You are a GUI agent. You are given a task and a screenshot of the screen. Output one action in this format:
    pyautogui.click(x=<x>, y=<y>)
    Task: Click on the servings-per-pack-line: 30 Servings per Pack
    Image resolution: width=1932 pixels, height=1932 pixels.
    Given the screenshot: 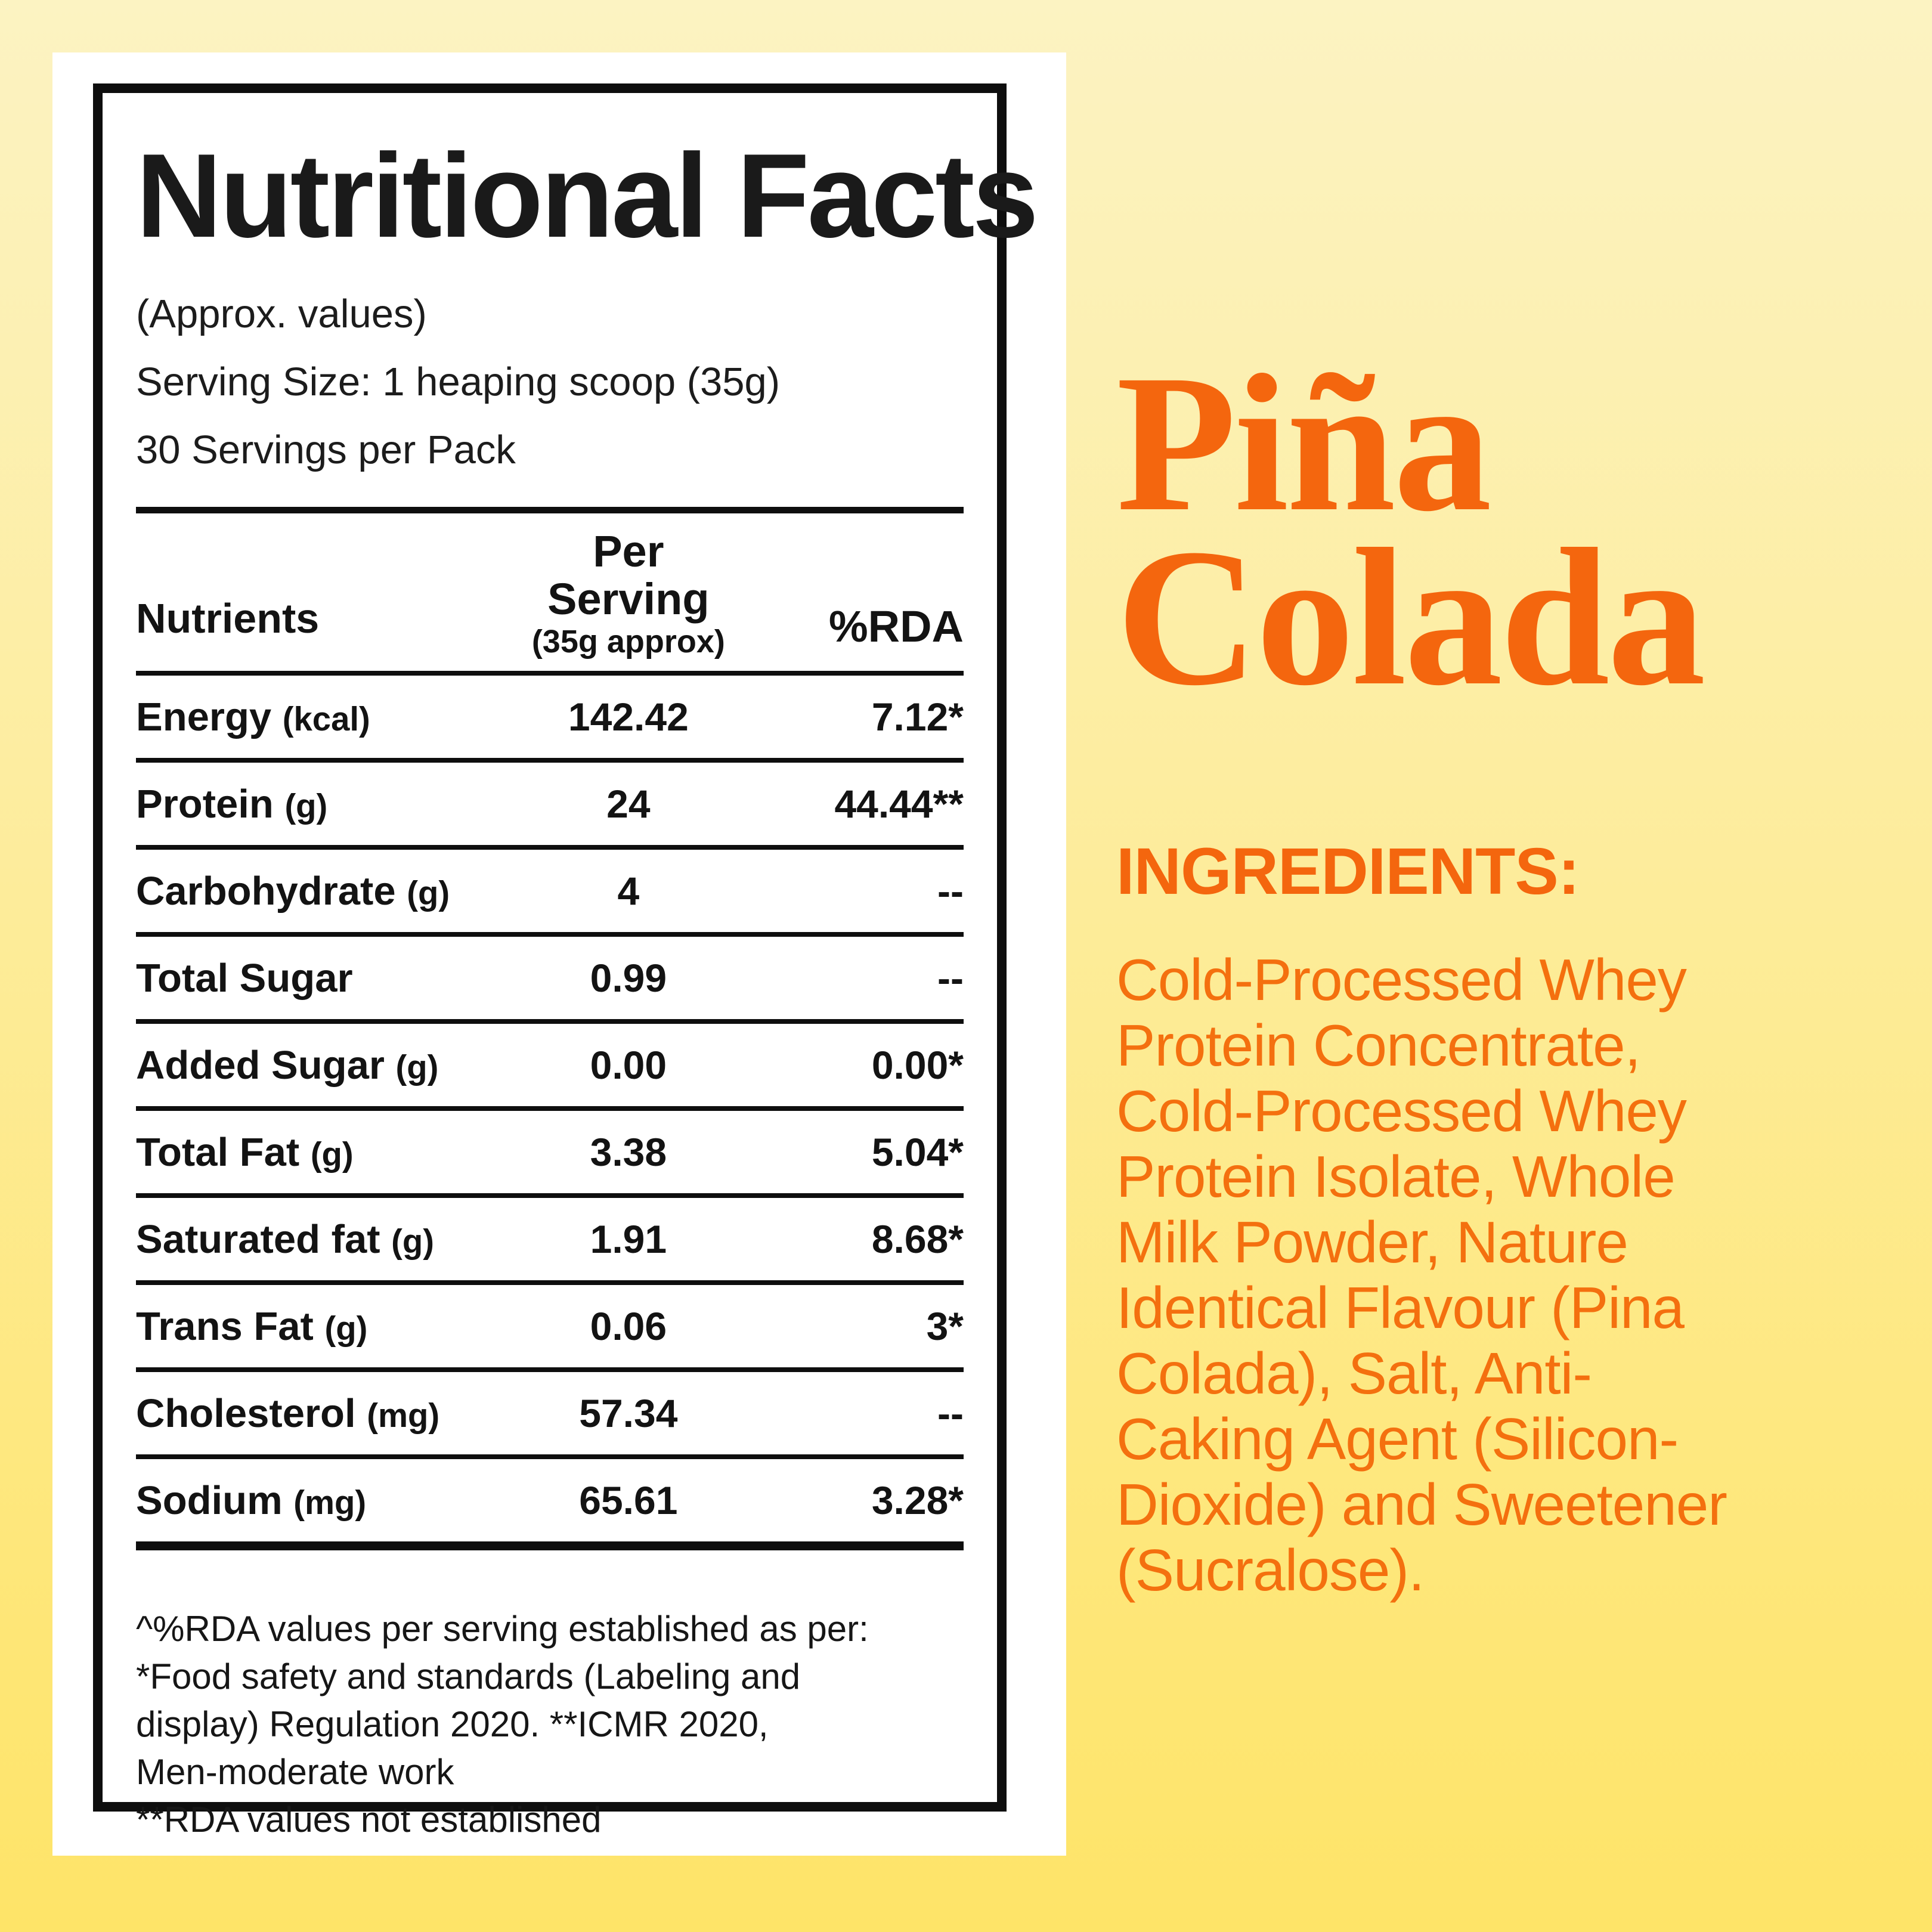 What is the action you would take?
    pyautogui.click(x=326, y=450)
    